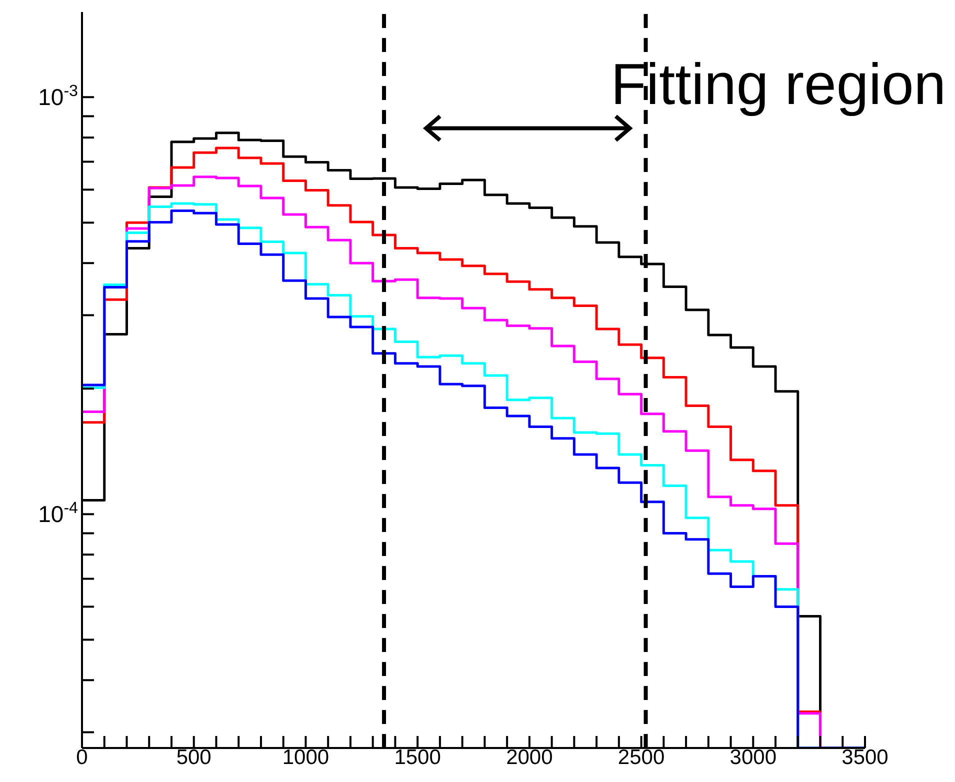 The height and width of the screenshot is (782, 955). I want to click on y-tick-label: 10$^{-3}$, so click(58, 96).